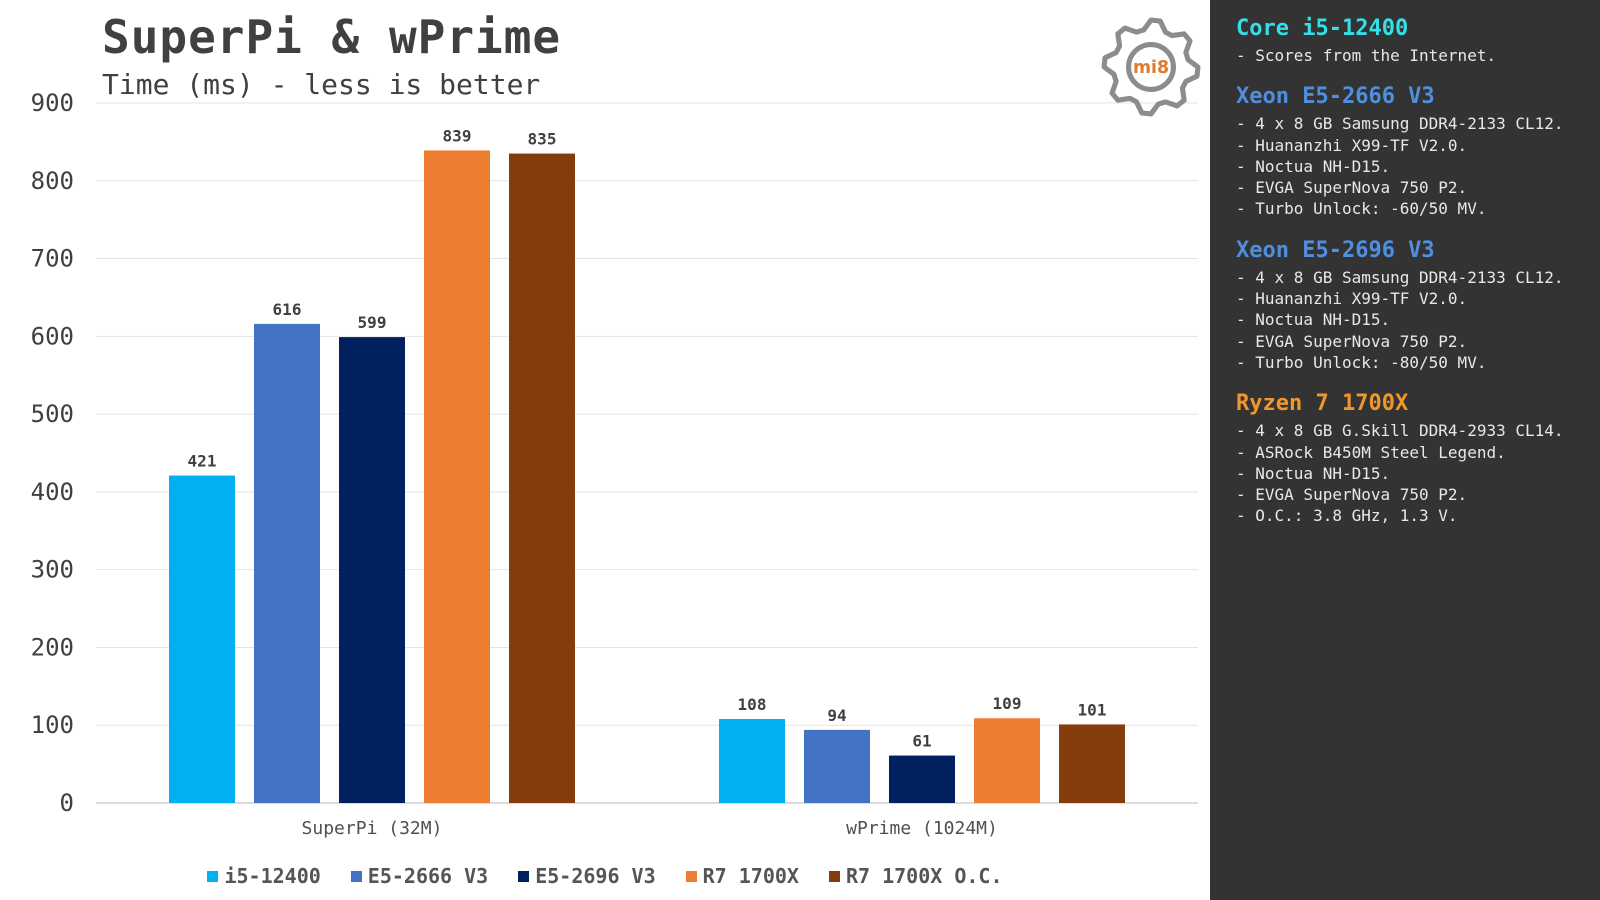 This screenshot has width=1600, height=900. Describe the element at coordinates (372, 828) in the screenshot. I see `x-tick-label: SuperPi (32M)` at that location.